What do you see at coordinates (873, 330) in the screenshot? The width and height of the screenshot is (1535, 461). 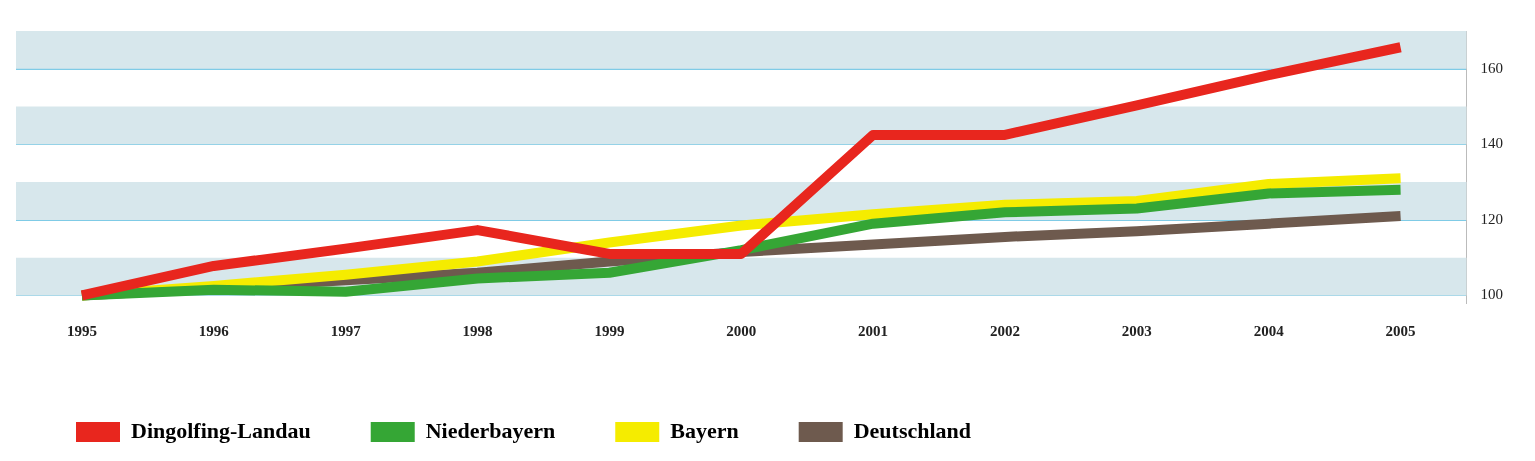 I see `x-tick-label: 2001` at bounding box center [873, 330].